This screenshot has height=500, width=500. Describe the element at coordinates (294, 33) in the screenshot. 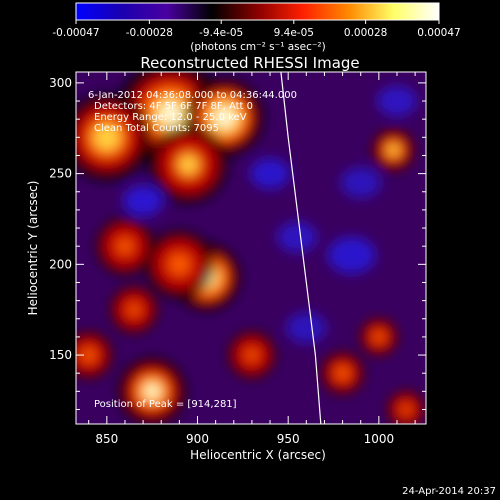

I see `colorbar-tick-label: 9.4e-05` at that location.